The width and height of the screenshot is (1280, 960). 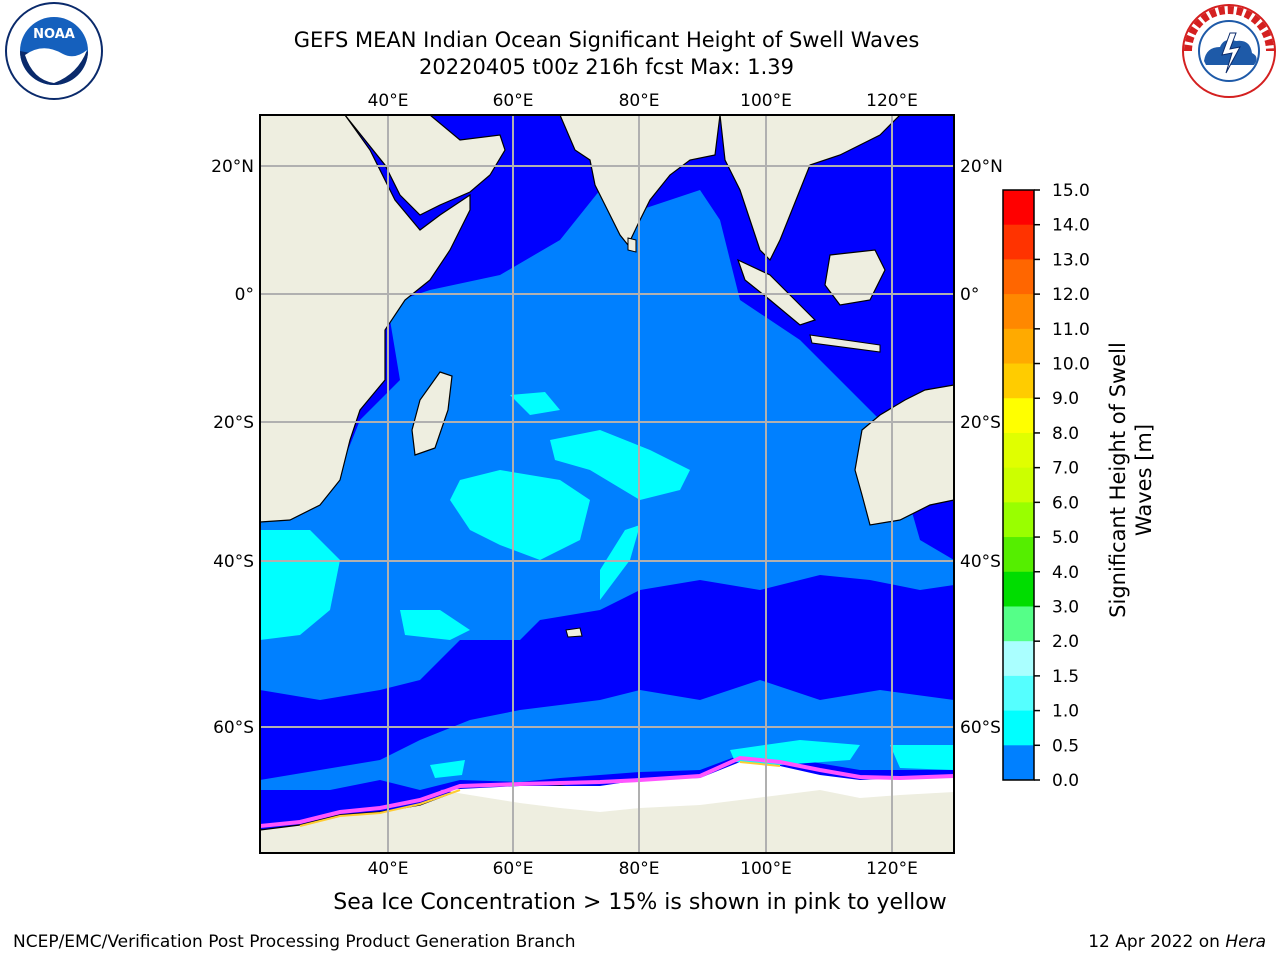 I want to click on lat-tick-right-3: 20°S, so click(x=980, y=423).